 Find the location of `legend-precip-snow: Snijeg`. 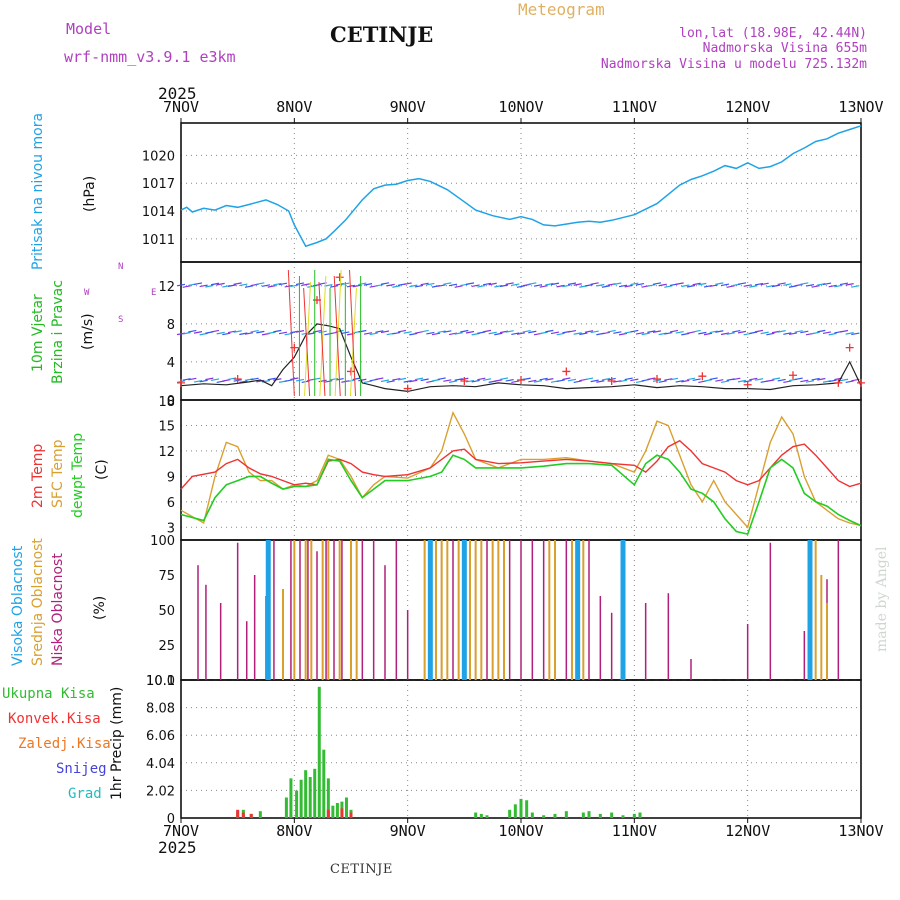

legend-precip-snow: Snijeg is located at coordinates (81, 769).